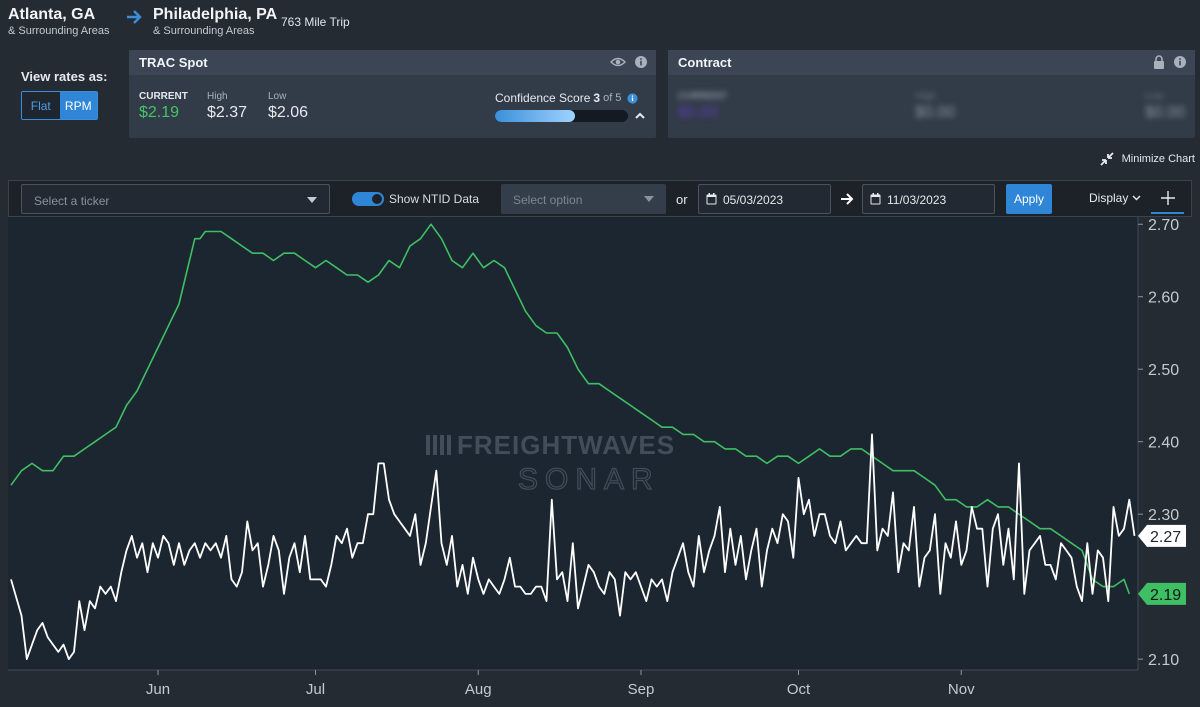 The height and width of the screenshot is (707, 1200). I want to click on spot-low-value: $2.06, so click(288, 112).